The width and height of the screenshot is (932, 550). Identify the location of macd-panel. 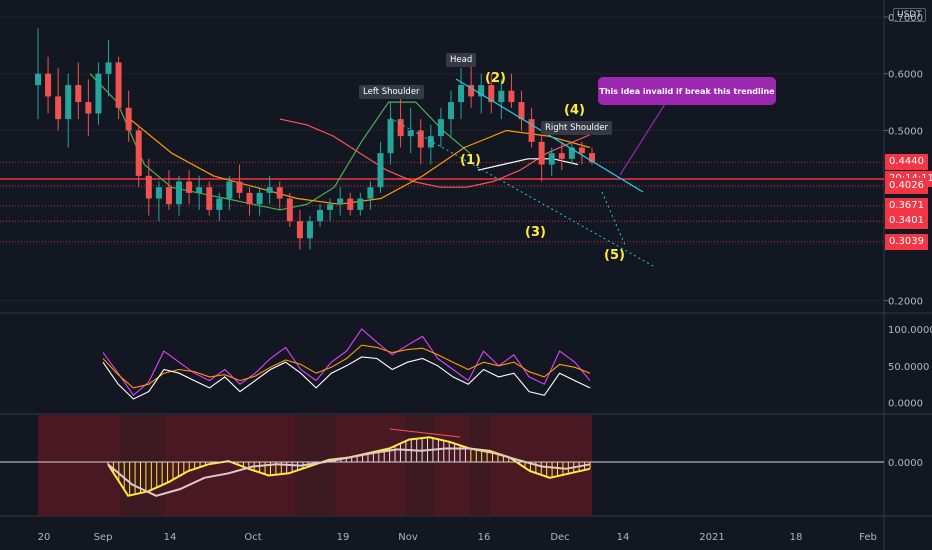
(349, 466).